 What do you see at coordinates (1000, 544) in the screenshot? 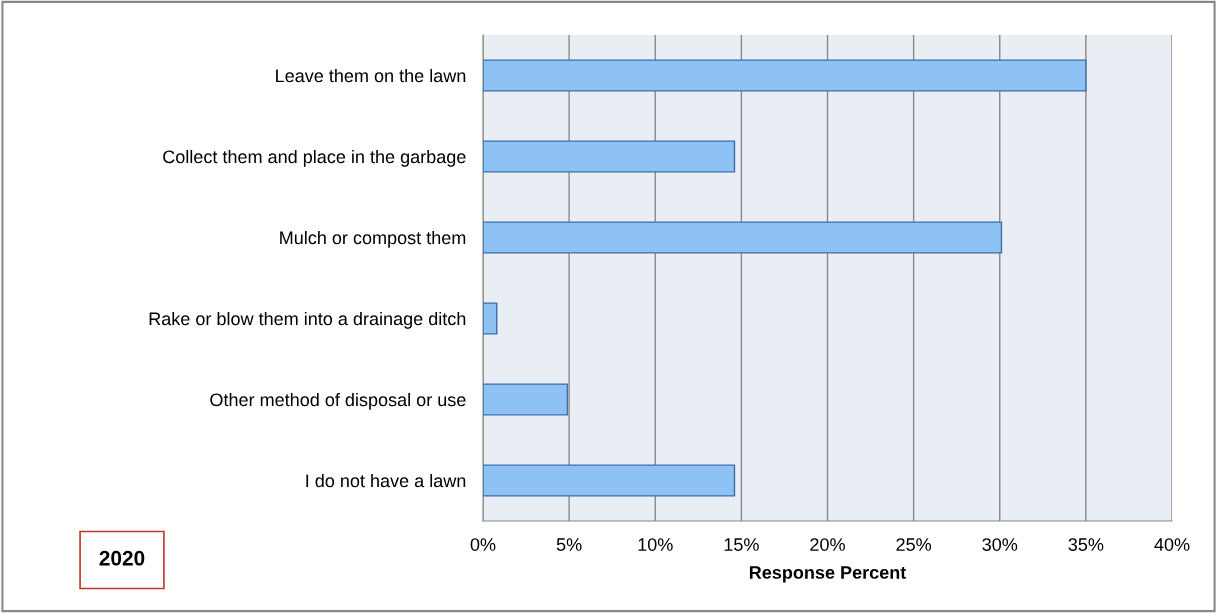
I see `x-tick-label: 30%` at bounding box center [1000, 544].